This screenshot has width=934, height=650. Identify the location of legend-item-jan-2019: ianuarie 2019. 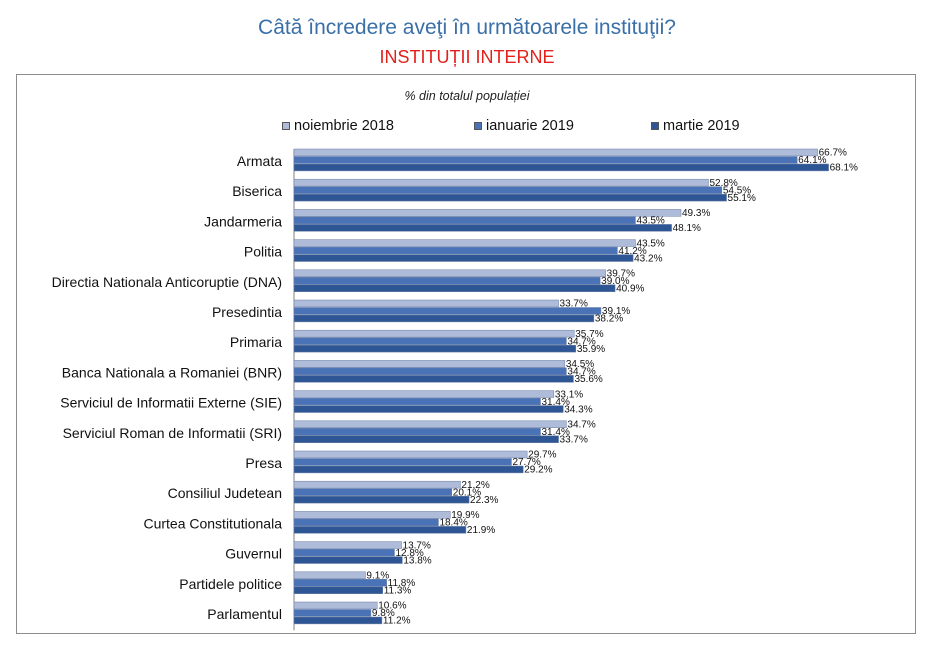
(524, 126).